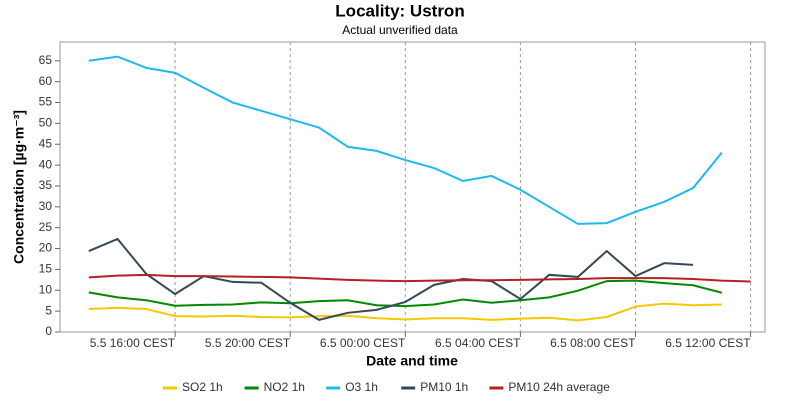 This screenshot has height=400, width=800. What do you see at coordinates (46, 227) in the screenshot?
I see `y-tick-label: 25` at bounding box center [46, 227].